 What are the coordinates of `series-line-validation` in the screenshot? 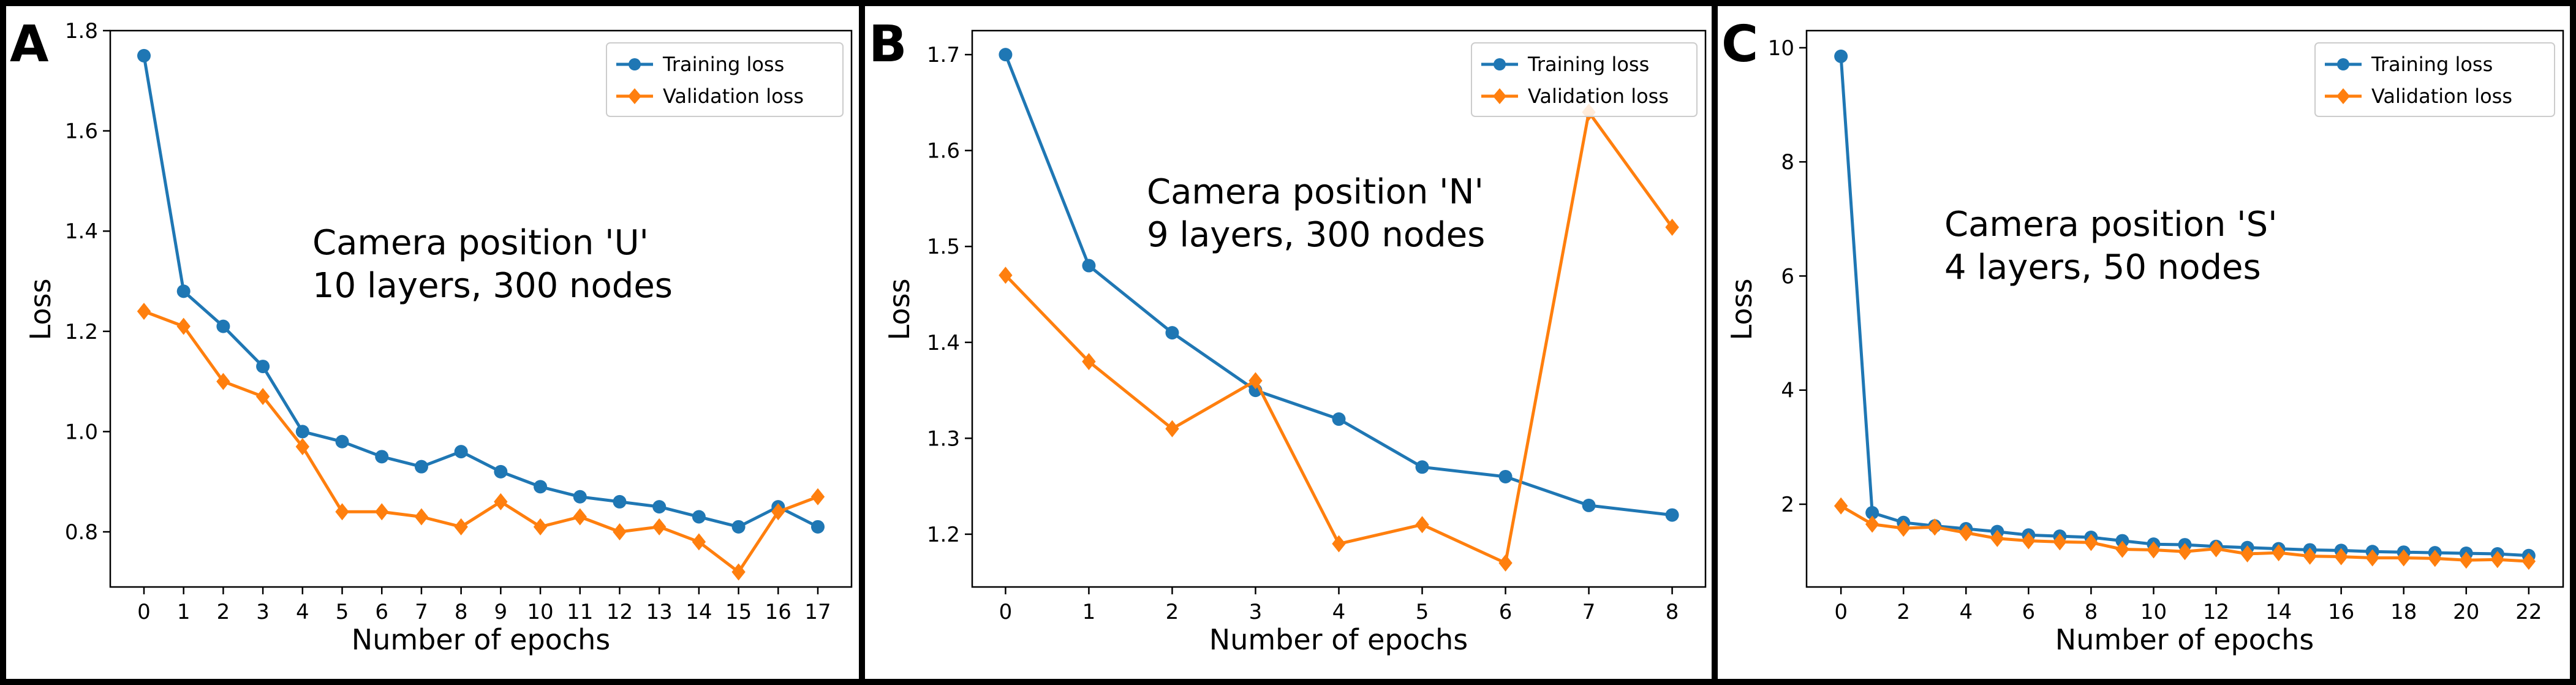 It's located at (480, 441).